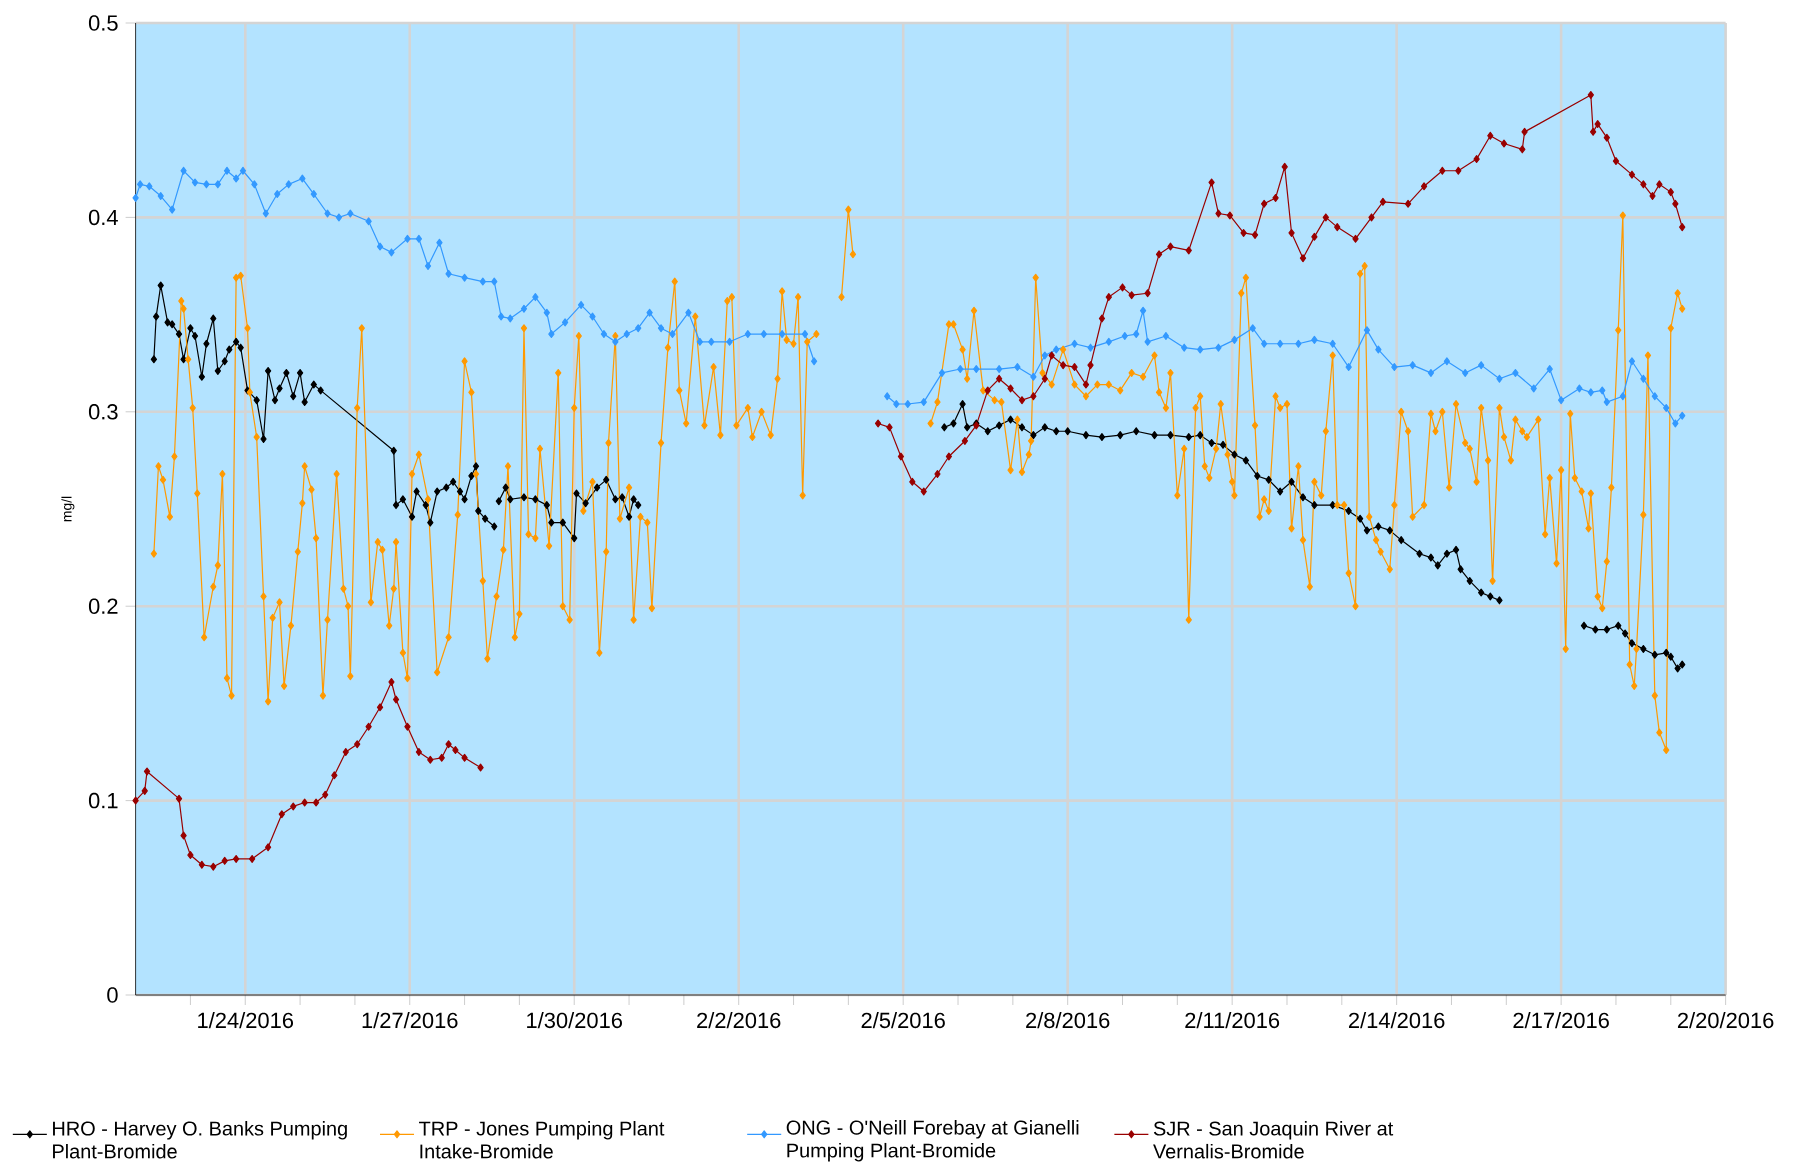  What do you see at coordinates (410, 1020) in the screenshot?
I see `x-tick-label: 1/27/2016` at bounding box center [410, 1020].